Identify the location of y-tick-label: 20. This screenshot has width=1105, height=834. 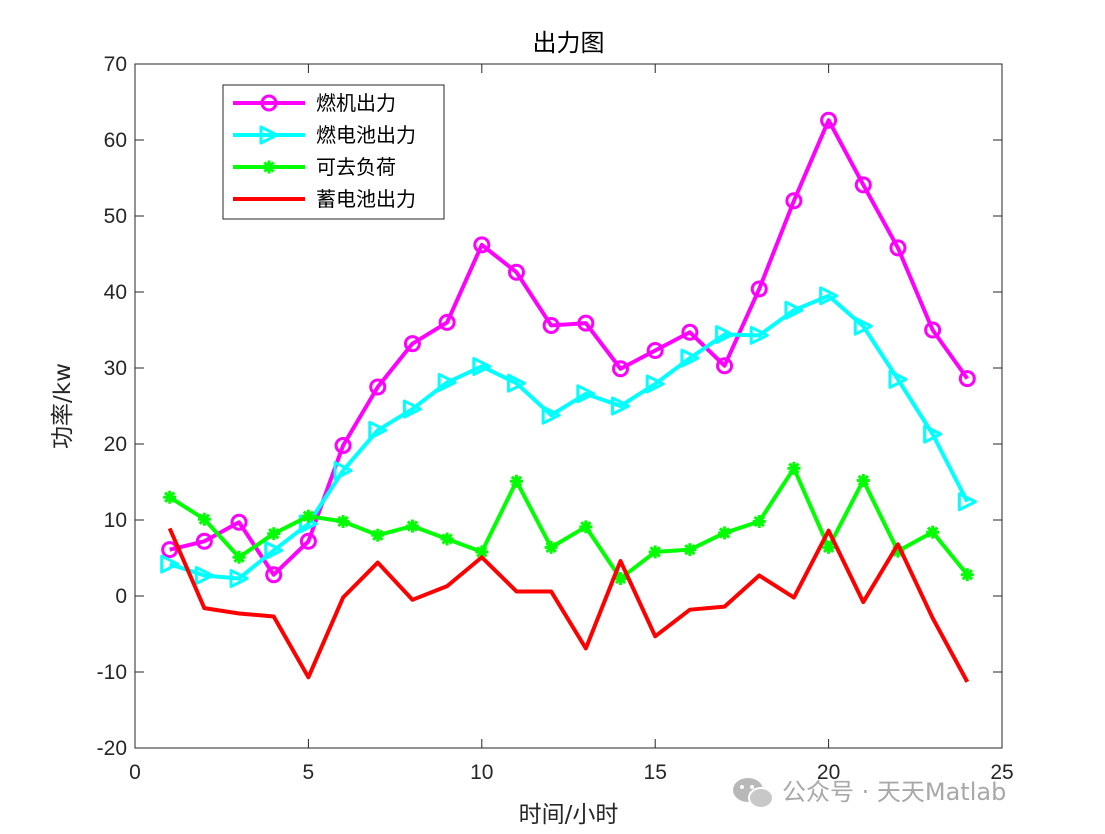
(115, 444).